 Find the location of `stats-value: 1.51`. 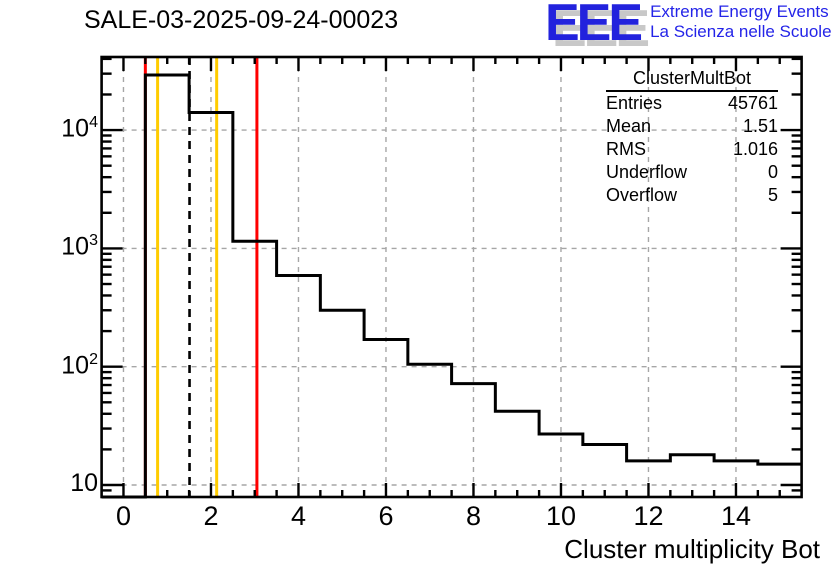

stats-value: 1.51 is located at coordinates (760, 126).